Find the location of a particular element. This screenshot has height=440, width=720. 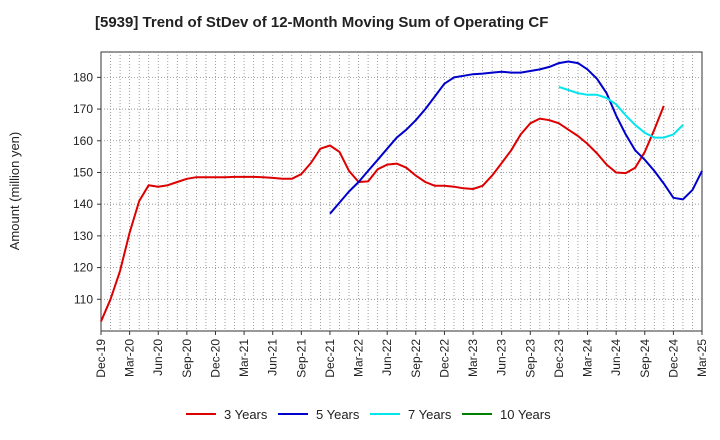

x-tick-label: Sep-24 is located at coordinates (645, 358).